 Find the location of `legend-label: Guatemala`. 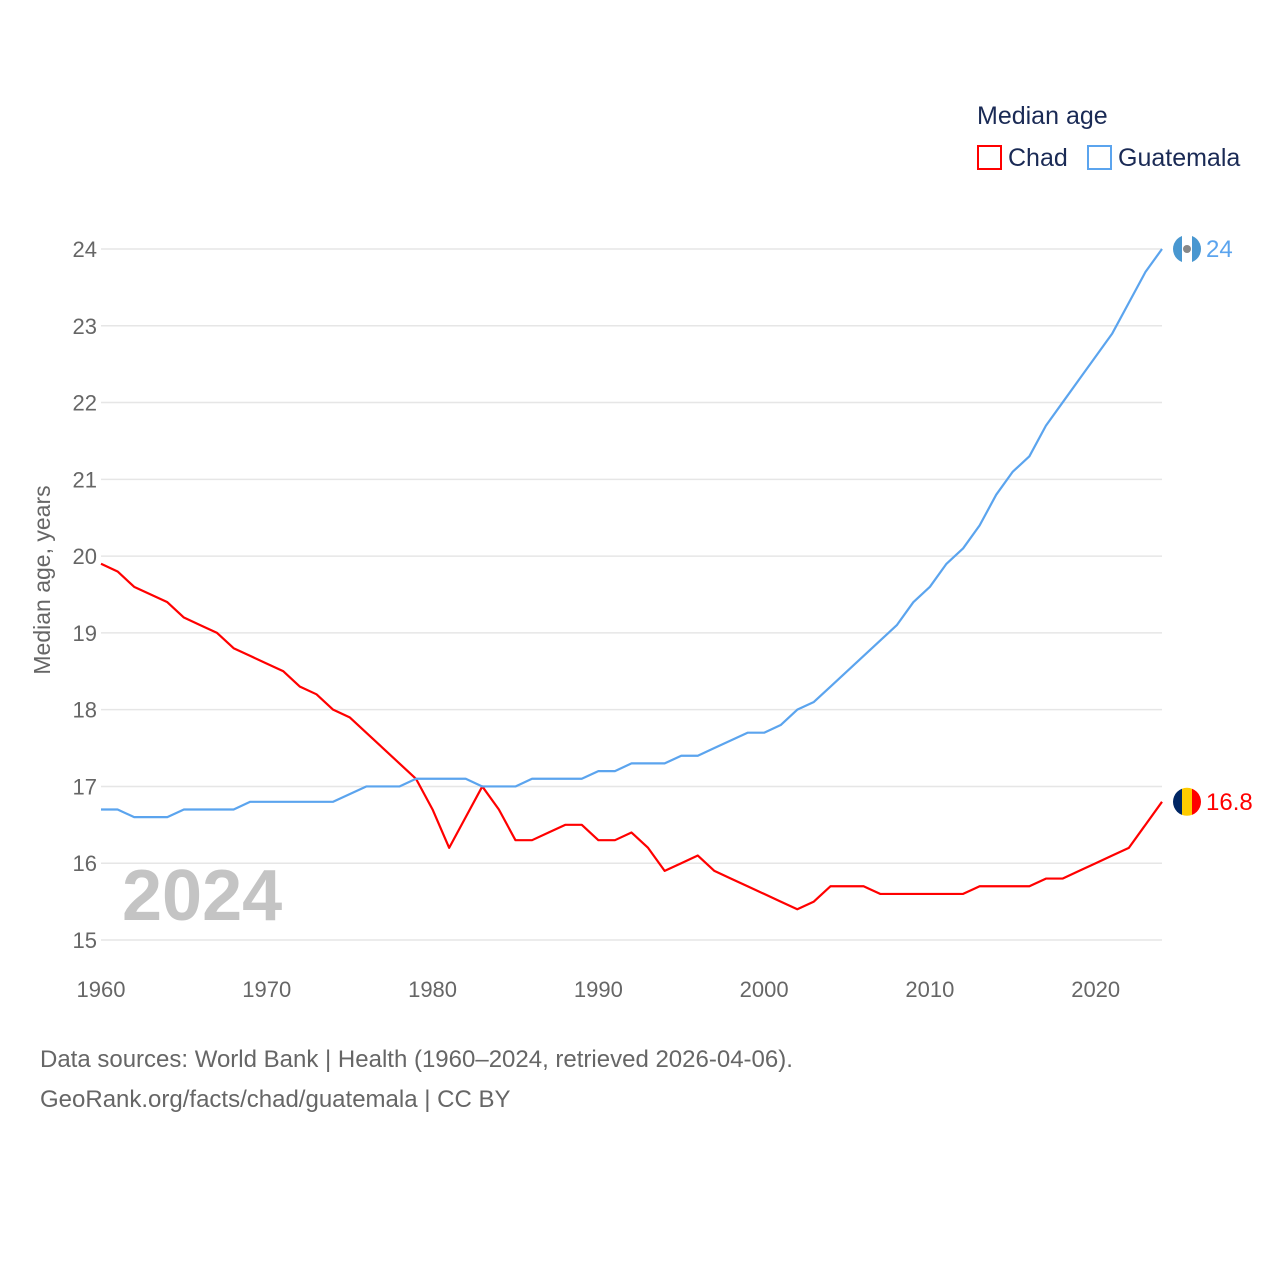

legend-label: Guatemala is located at coordinates (1179, 158).